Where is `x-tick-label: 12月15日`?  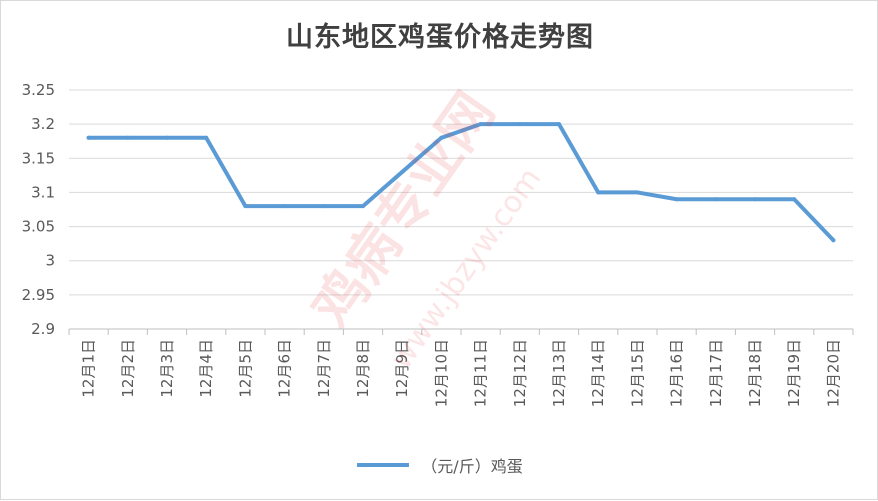 x-tick-label: 12月15日 is located at coordinates (637, 373).